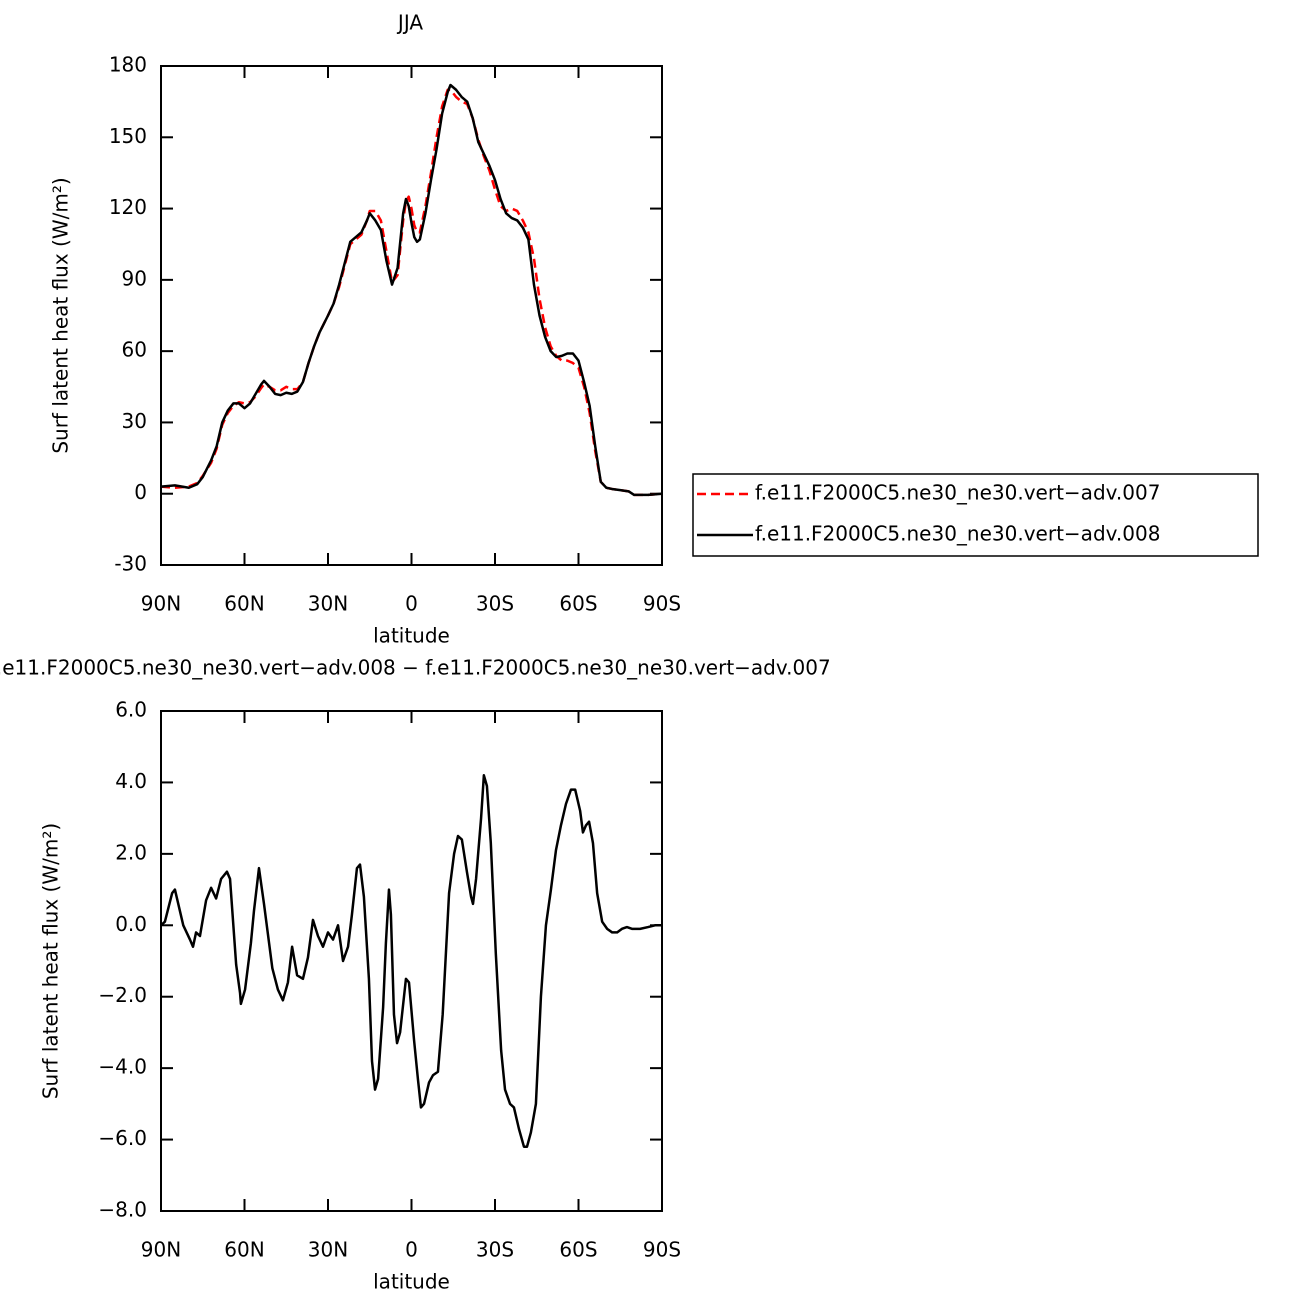 This screenshot has width=1305, height=1303. What do you see at coordinates (957, 493) in the screenshot?
I see `legend-label: f.e11.F2000C5.ne30_ne30.vert−adv.007` at bounding box center [957, 493].